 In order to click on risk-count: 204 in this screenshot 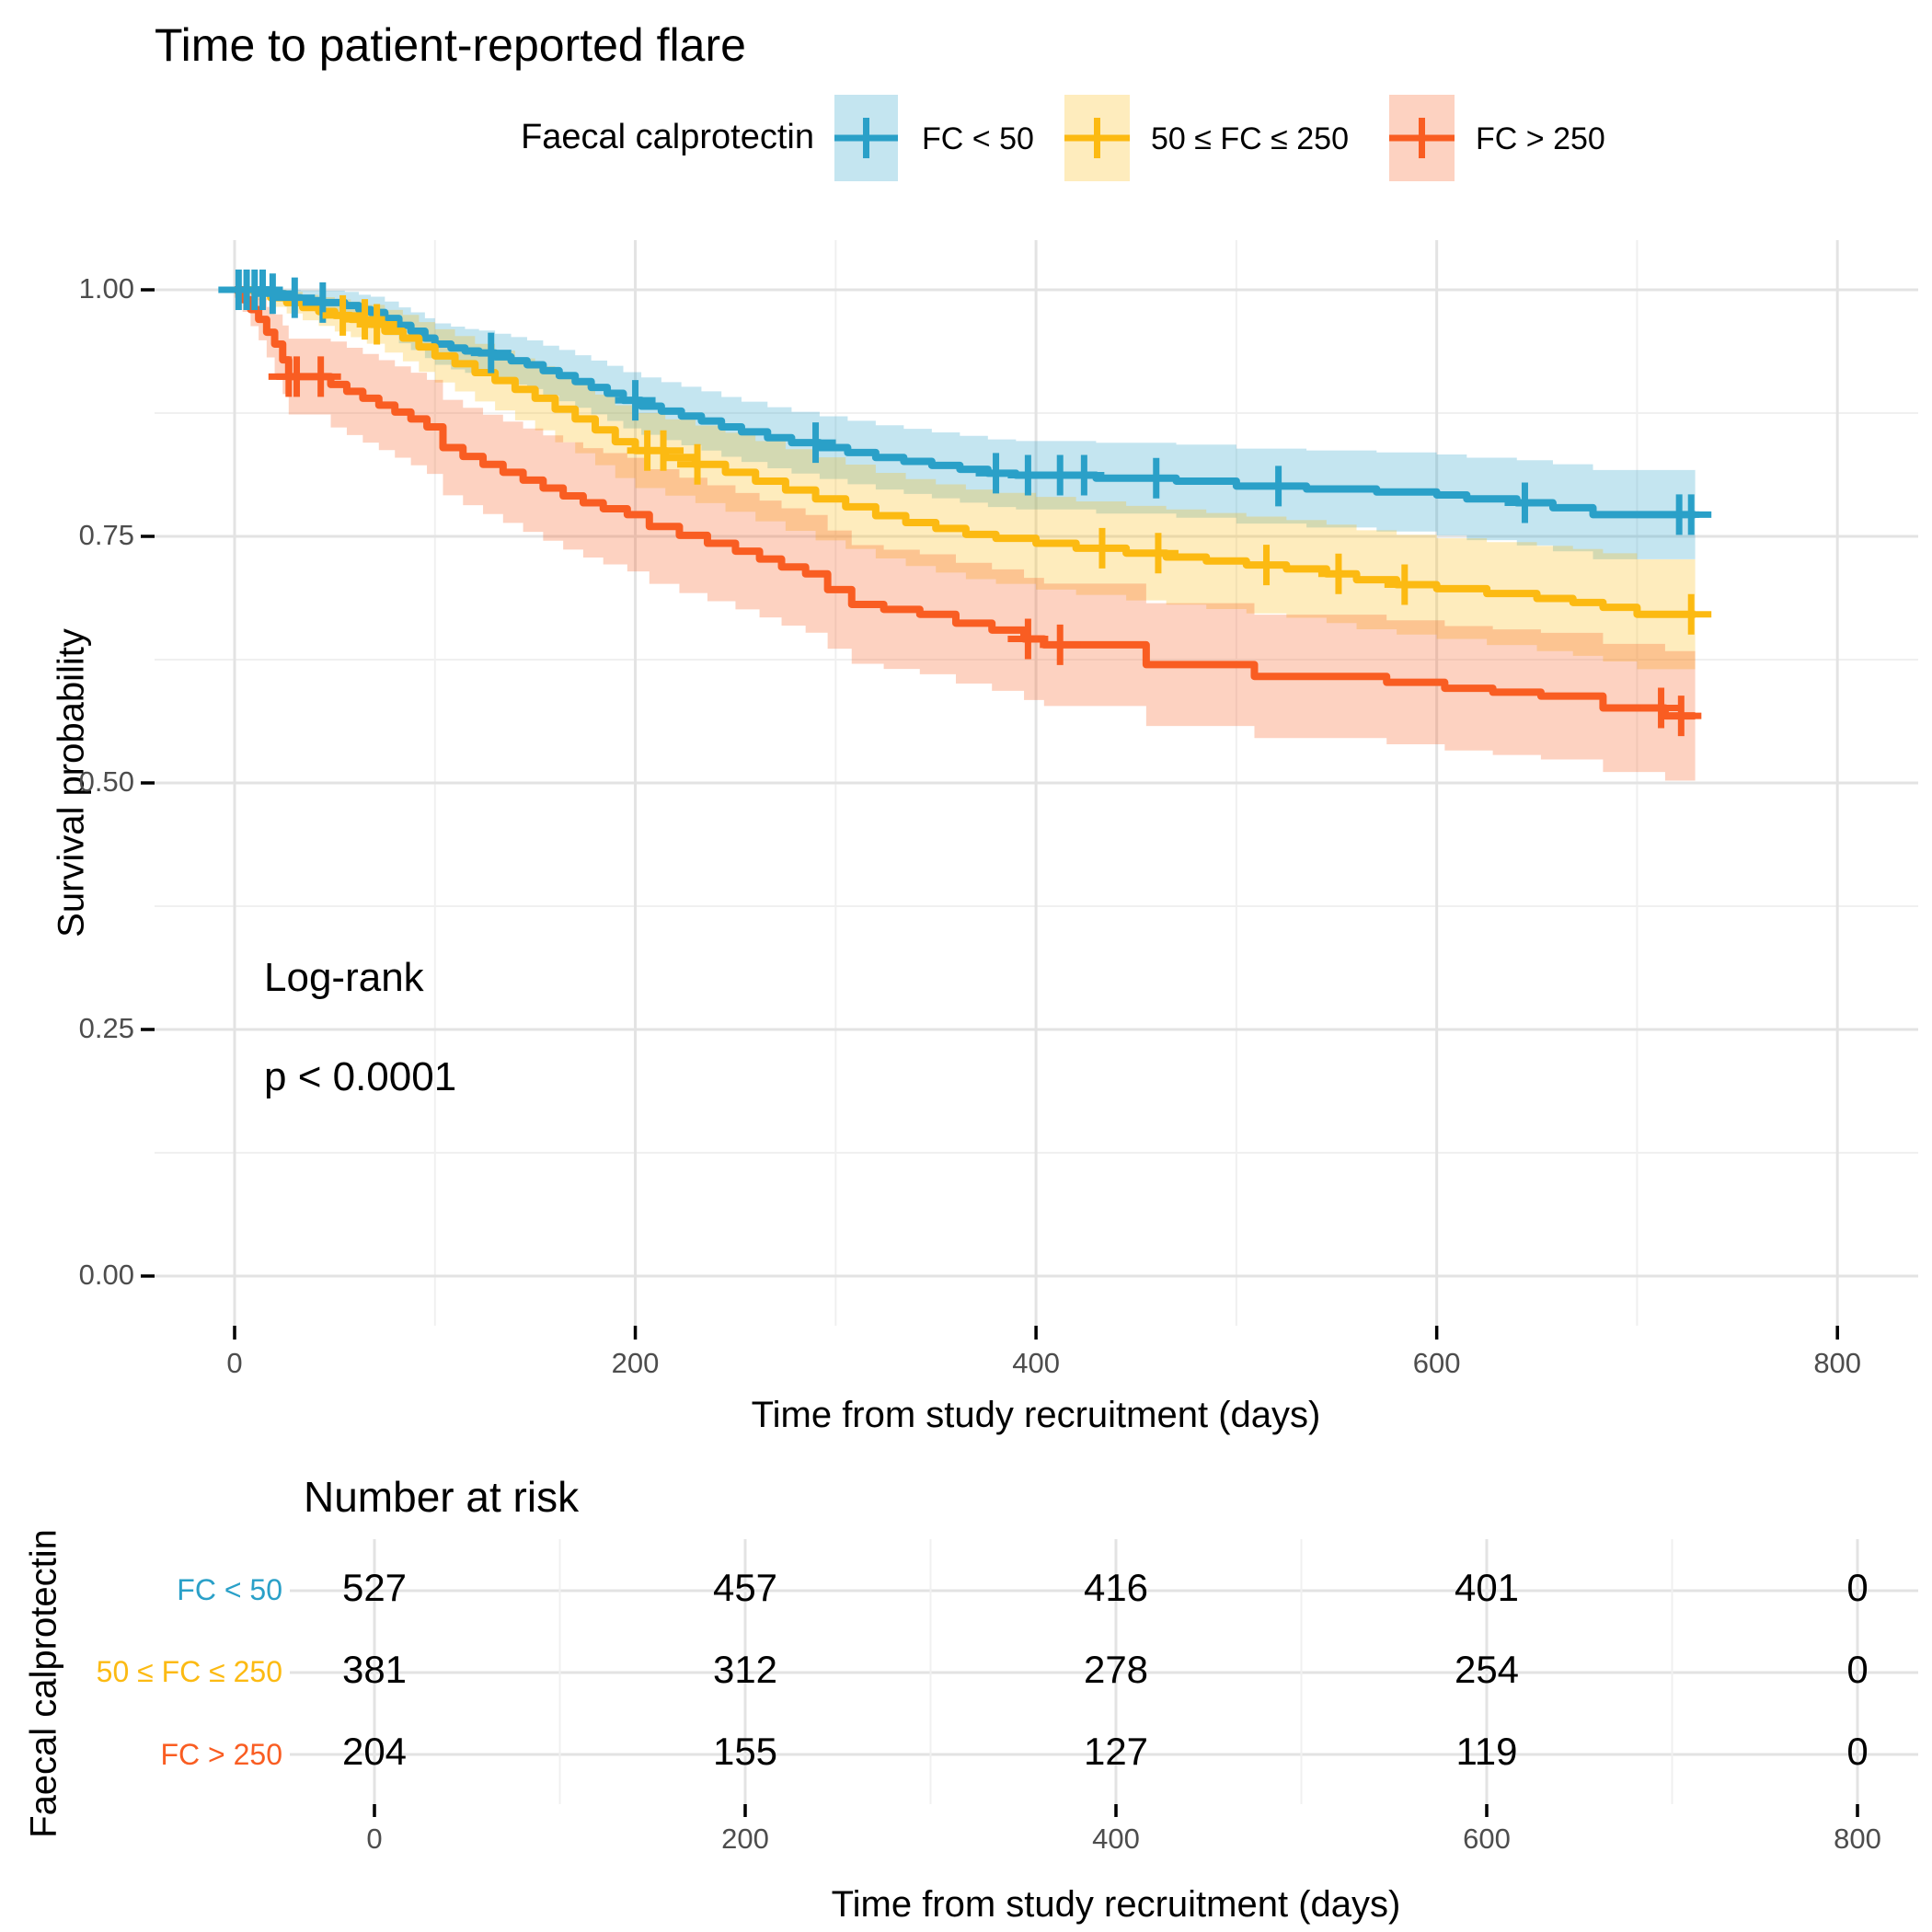, I will do `click(374, 1751)`.